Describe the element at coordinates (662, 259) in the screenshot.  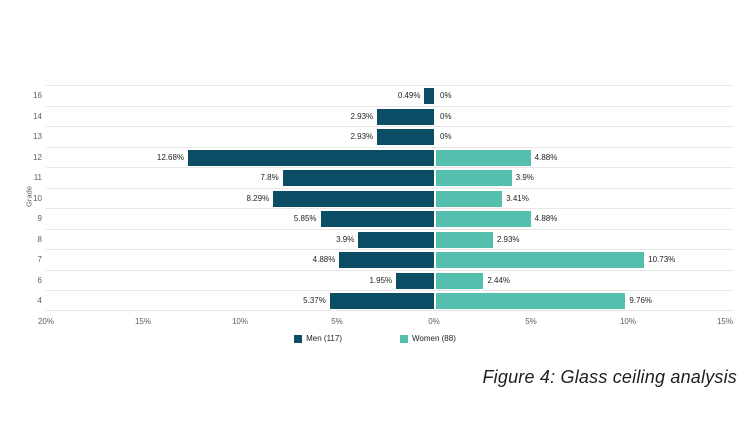
I see `bar-value-label-women: 10.73%` at that location.